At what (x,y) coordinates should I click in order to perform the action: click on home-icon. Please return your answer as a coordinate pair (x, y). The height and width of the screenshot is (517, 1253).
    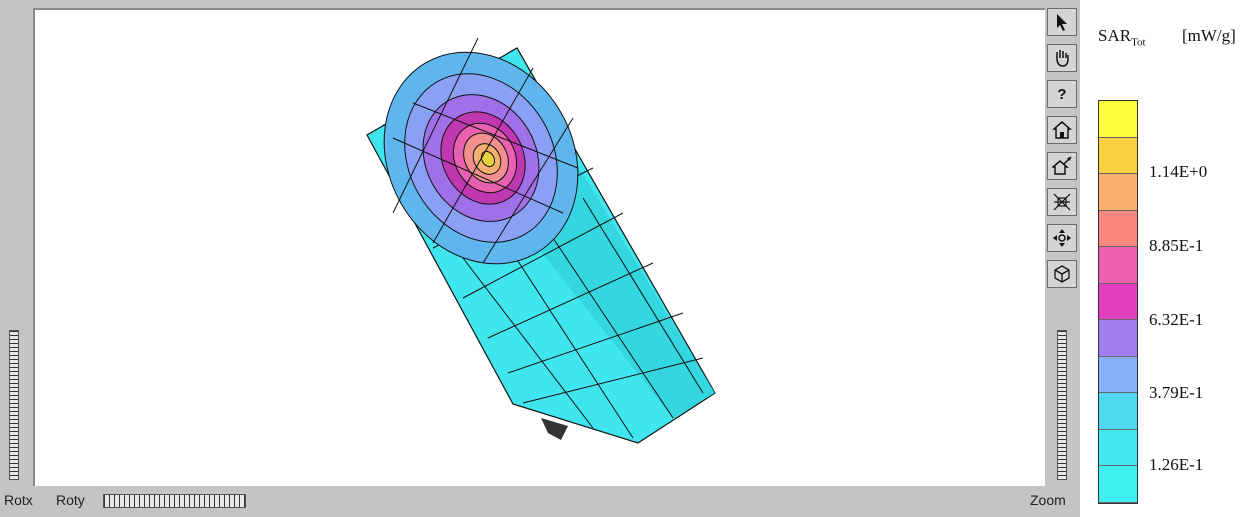
    Looking at the image, I should click on (1062, 130).